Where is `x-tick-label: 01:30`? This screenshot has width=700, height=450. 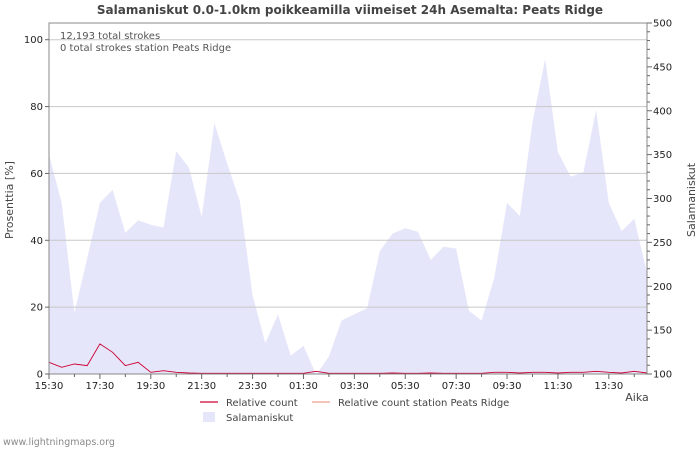 x-tick-label: 01:30 is located at coordinates (303, 386).